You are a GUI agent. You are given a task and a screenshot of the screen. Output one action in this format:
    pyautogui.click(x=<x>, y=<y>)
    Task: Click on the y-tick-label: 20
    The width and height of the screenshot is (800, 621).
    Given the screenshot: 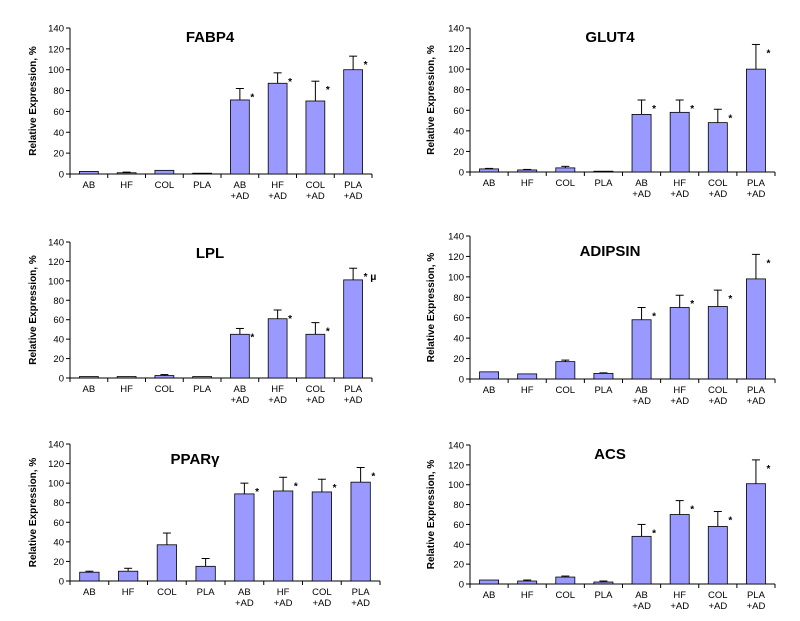 What is the action you would take?
    pyautogui.click(x=458, y=359)
    